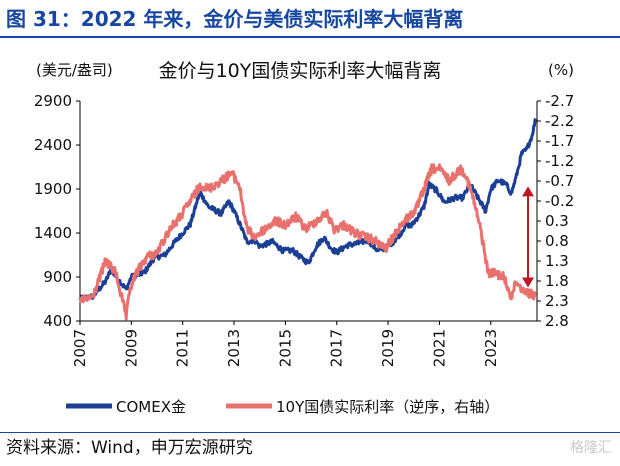 The image size is (620, 466). Describe the element at coordinates (300, 71) in the screenshot. I see `chart-title: 金价与10Y国债实际利率大幅背离` at that location.